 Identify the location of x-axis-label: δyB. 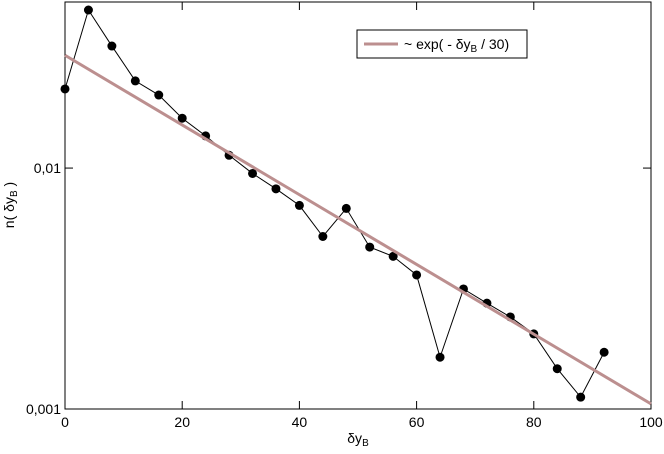
(358, 439).